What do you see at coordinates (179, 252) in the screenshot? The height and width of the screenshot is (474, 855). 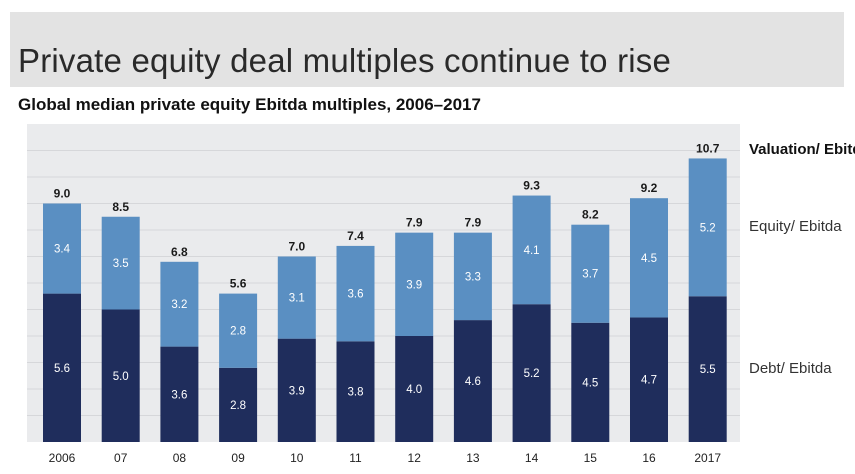 I see `valuation-total-label: 6.8` at bounding box center [179, 252].